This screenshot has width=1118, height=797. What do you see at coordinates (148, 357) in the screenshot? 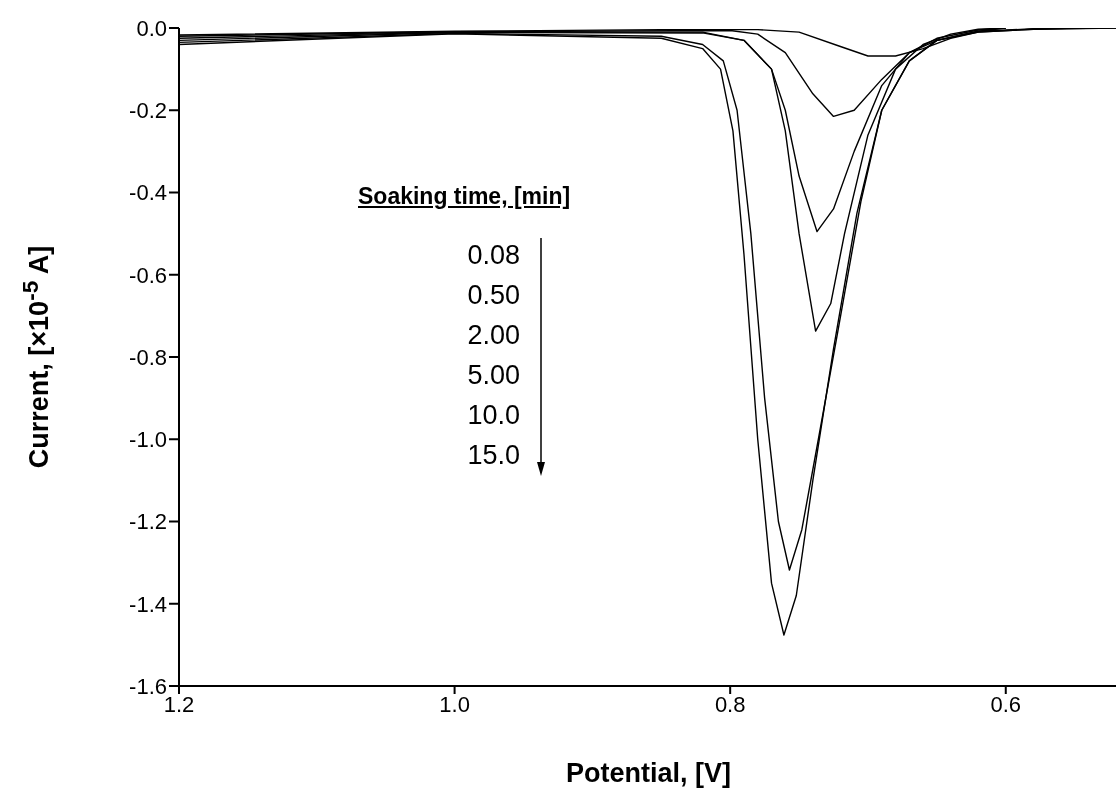
I see `y-tick-label: -0.8` at bounding box center [148, 357].